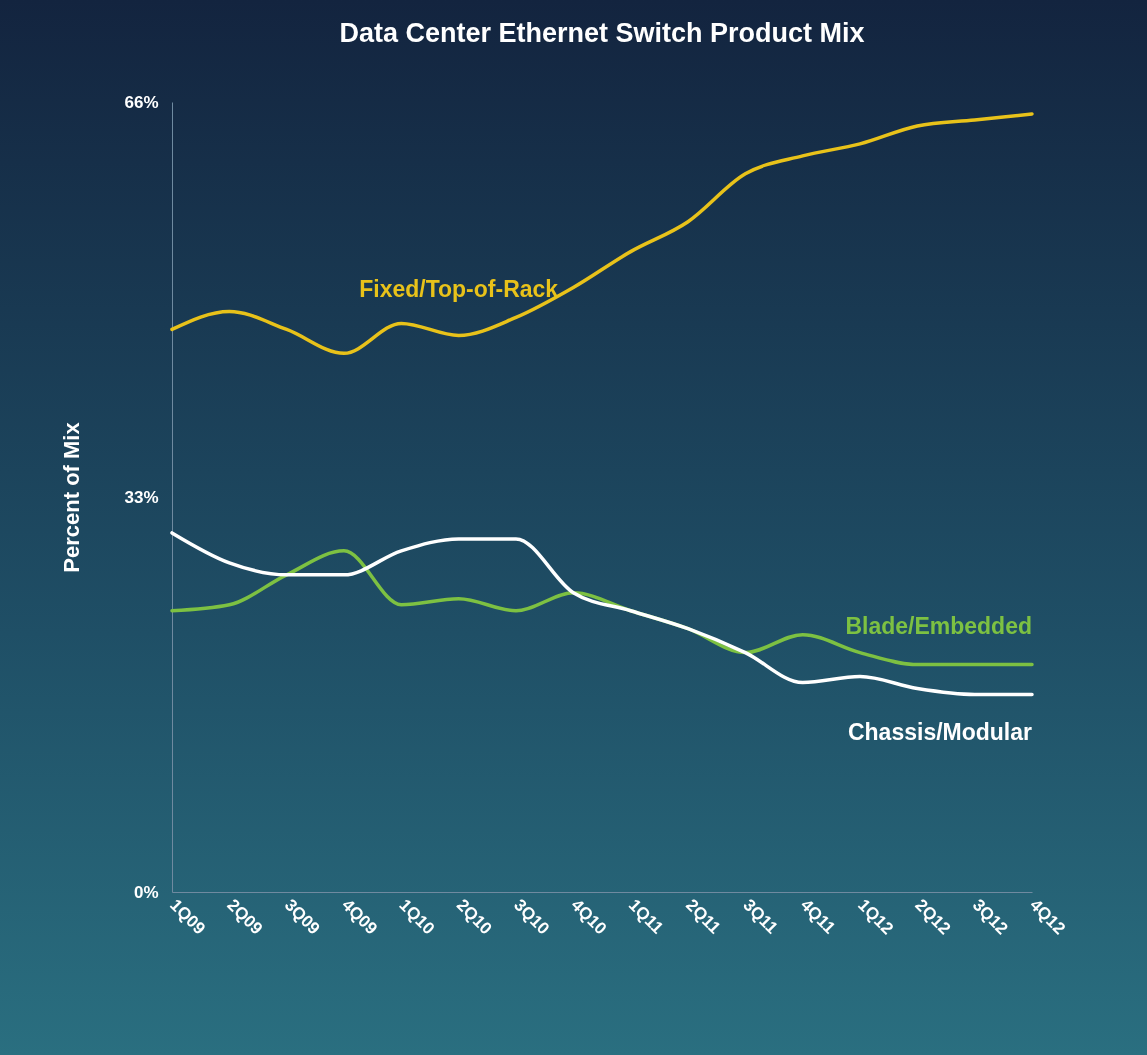 The height and width of the screenshot is (1055, 1147). Describe the element at coordinates (602, 614) in the screenshot. I see `line-series` at that location.